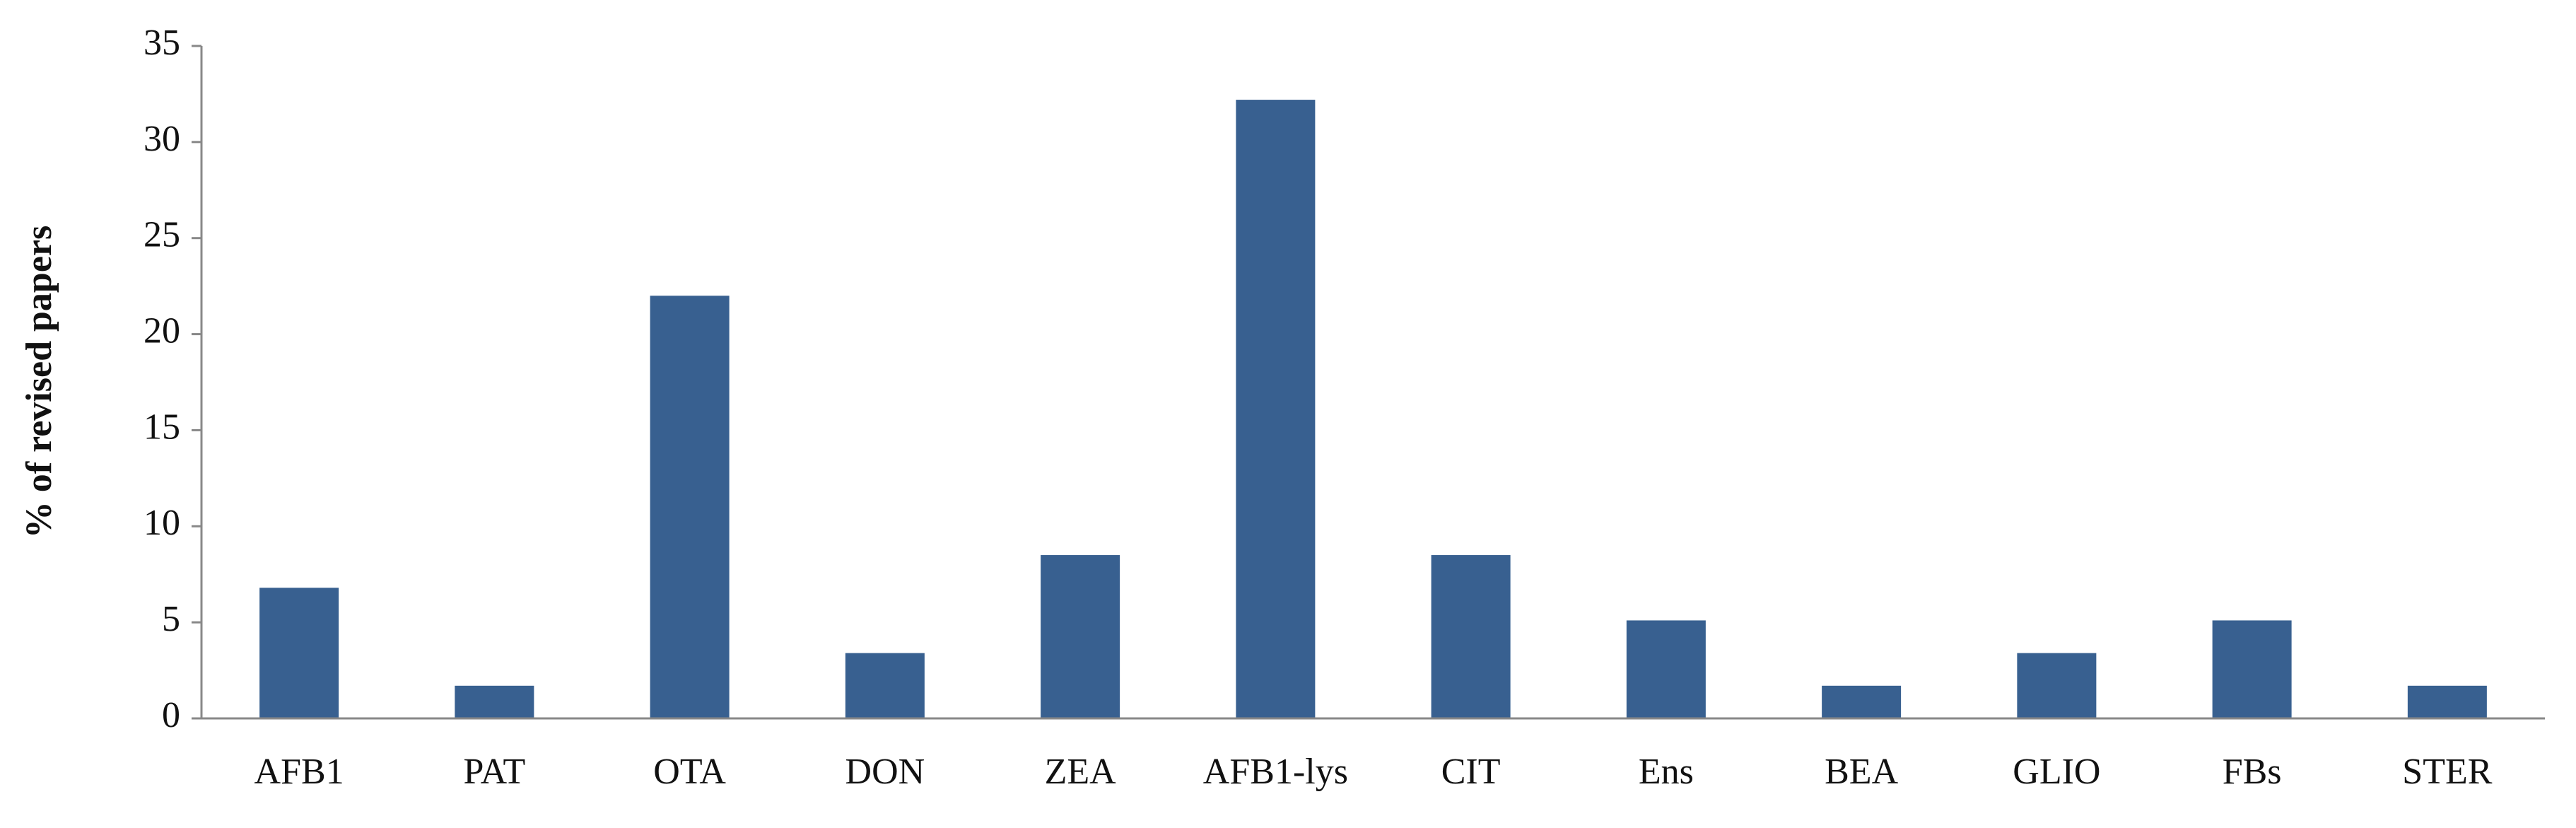  Describe the element at coordinates (171, 715) in the screenshot. I see `y-tick-label: 0` at that location.